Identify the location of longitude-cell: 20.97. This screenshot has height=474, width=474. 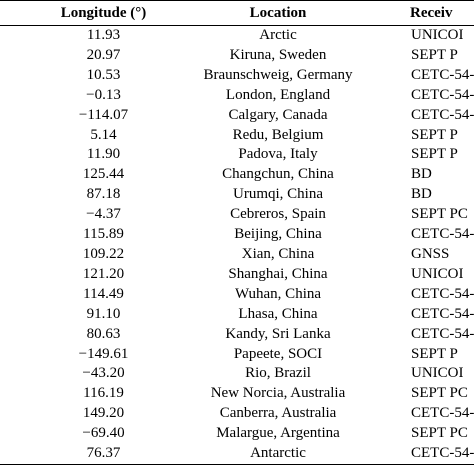
(103, 54).